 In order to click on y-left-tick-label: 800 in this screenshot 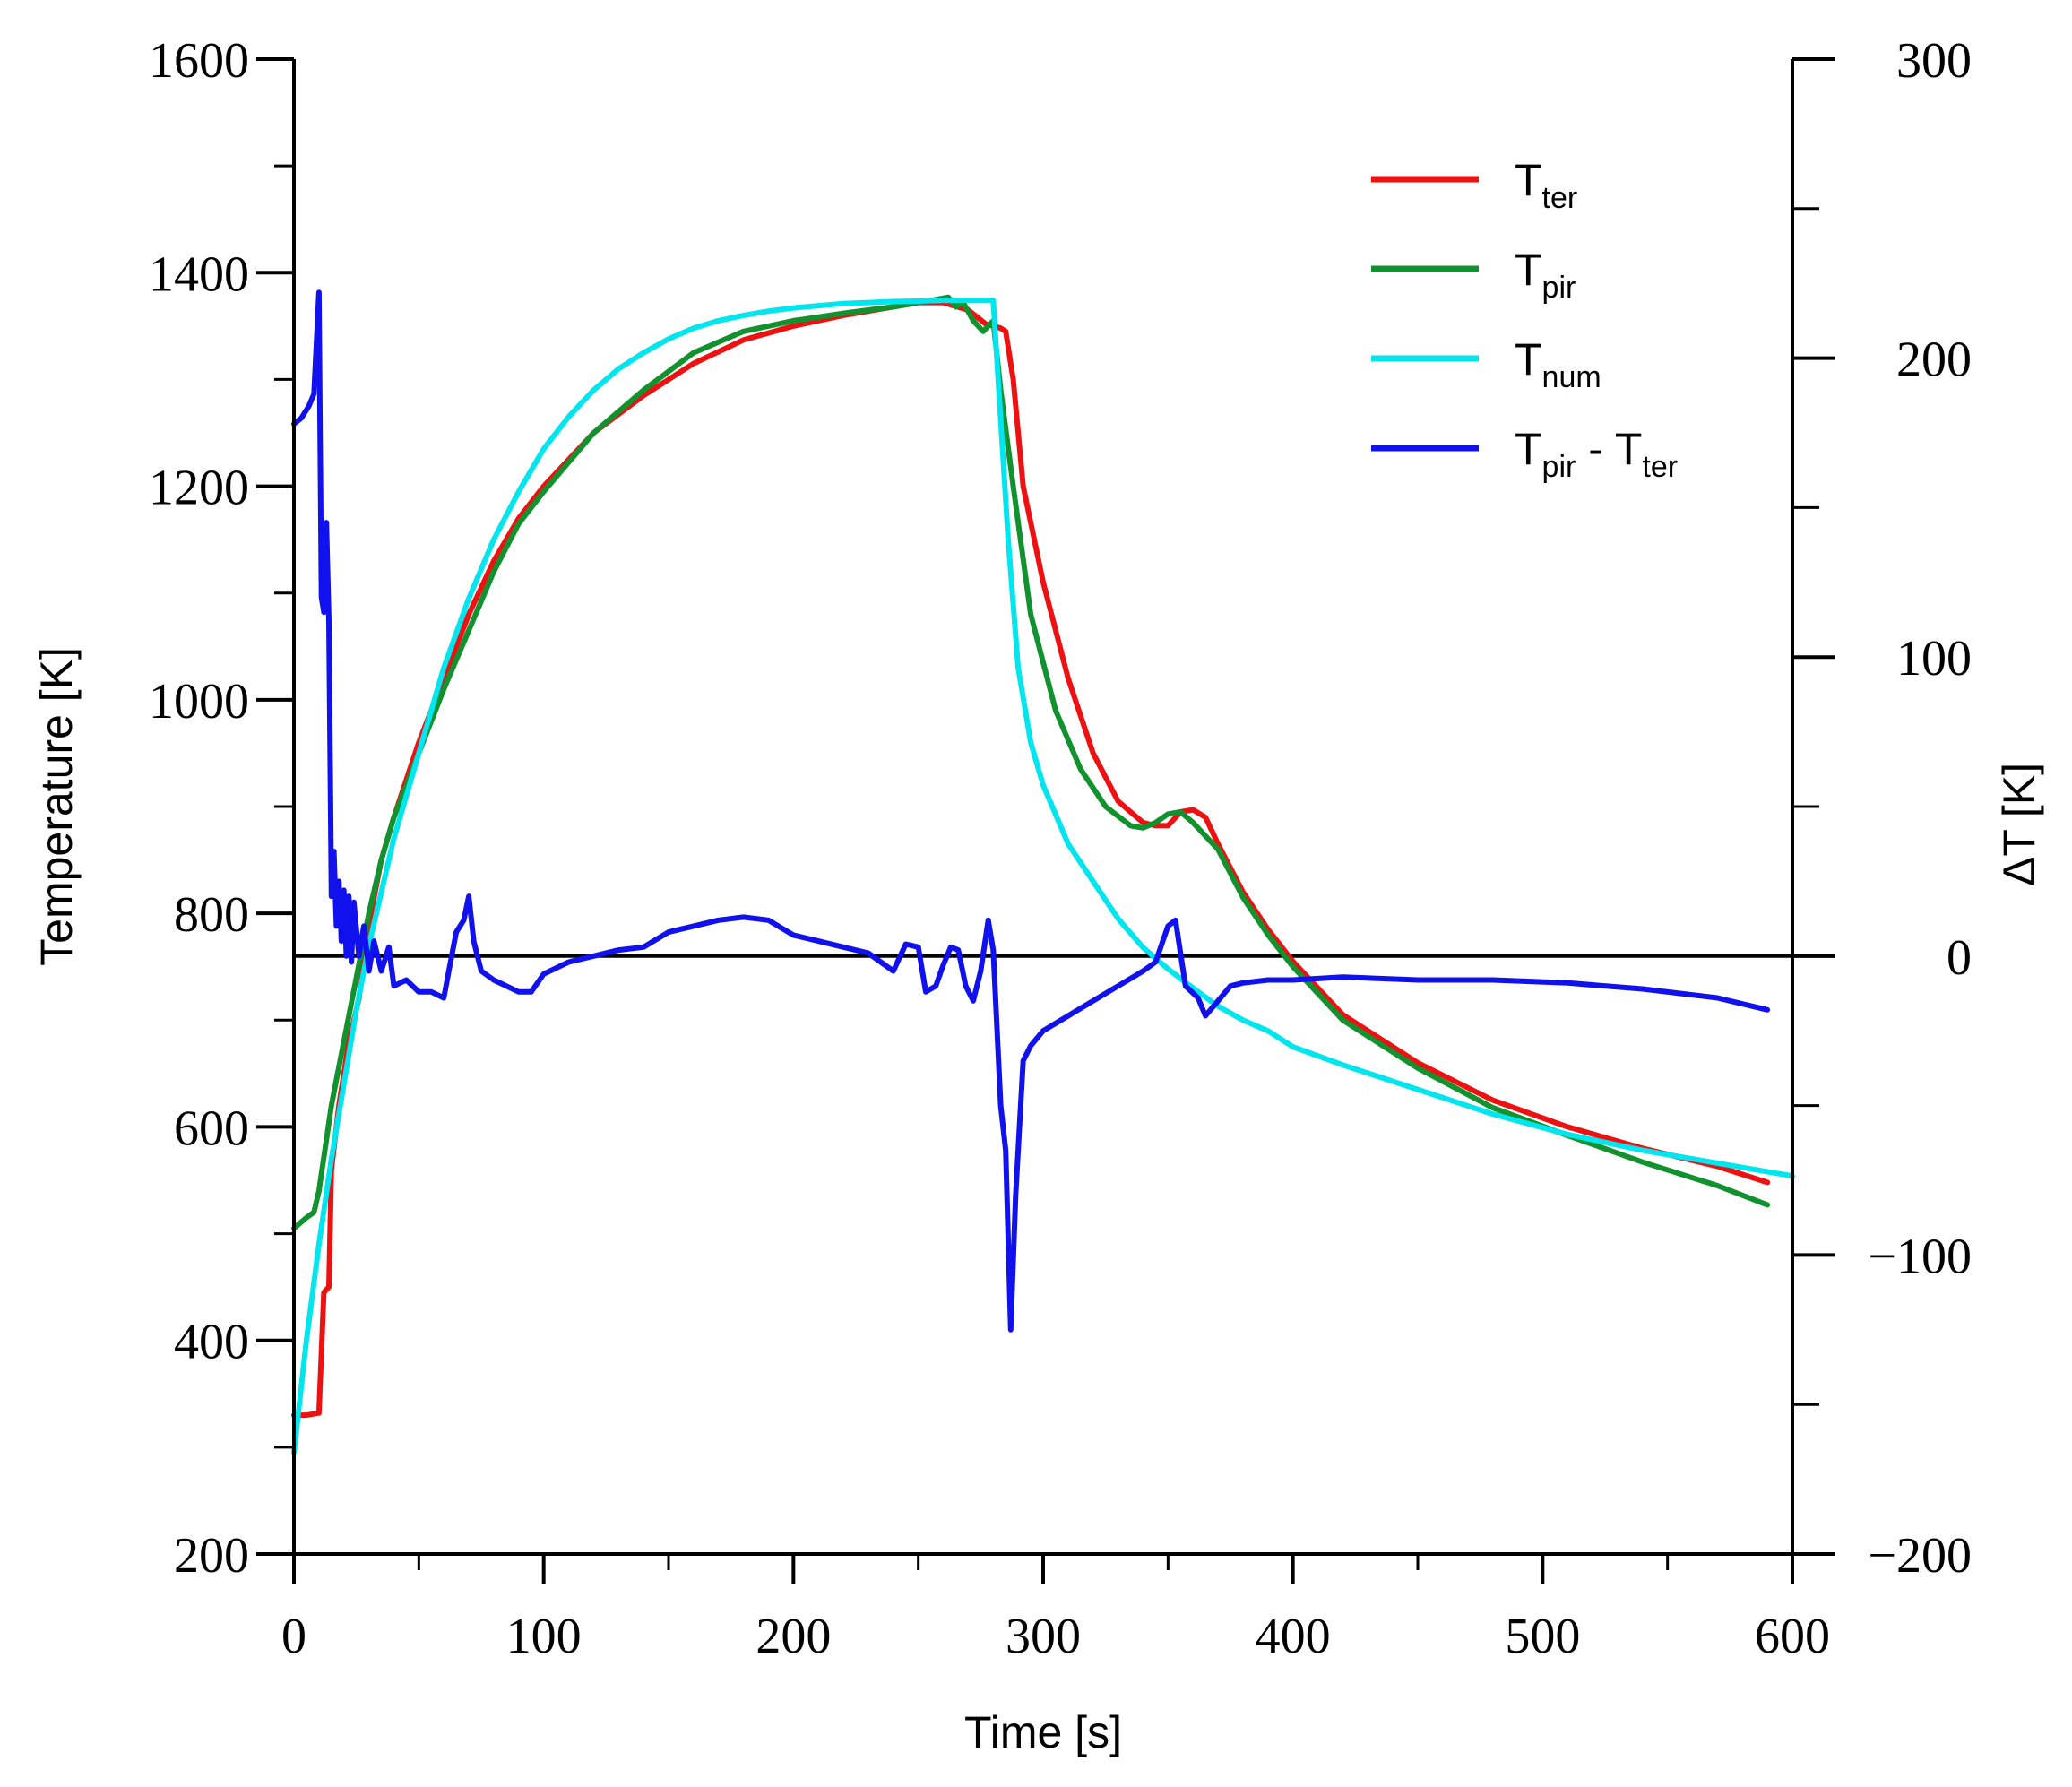, I will do `click(211, 915)`.